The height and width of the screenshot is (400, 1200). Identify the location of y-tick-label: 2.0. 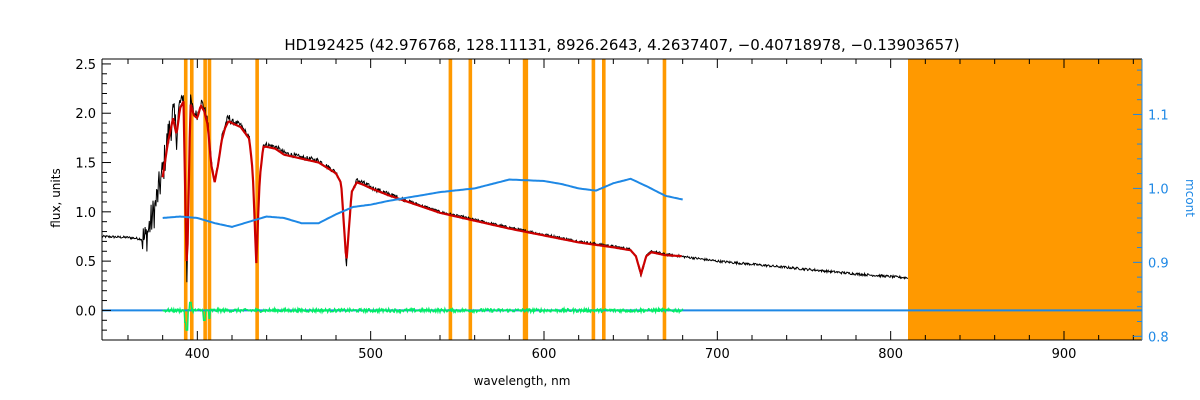
(85, 114).